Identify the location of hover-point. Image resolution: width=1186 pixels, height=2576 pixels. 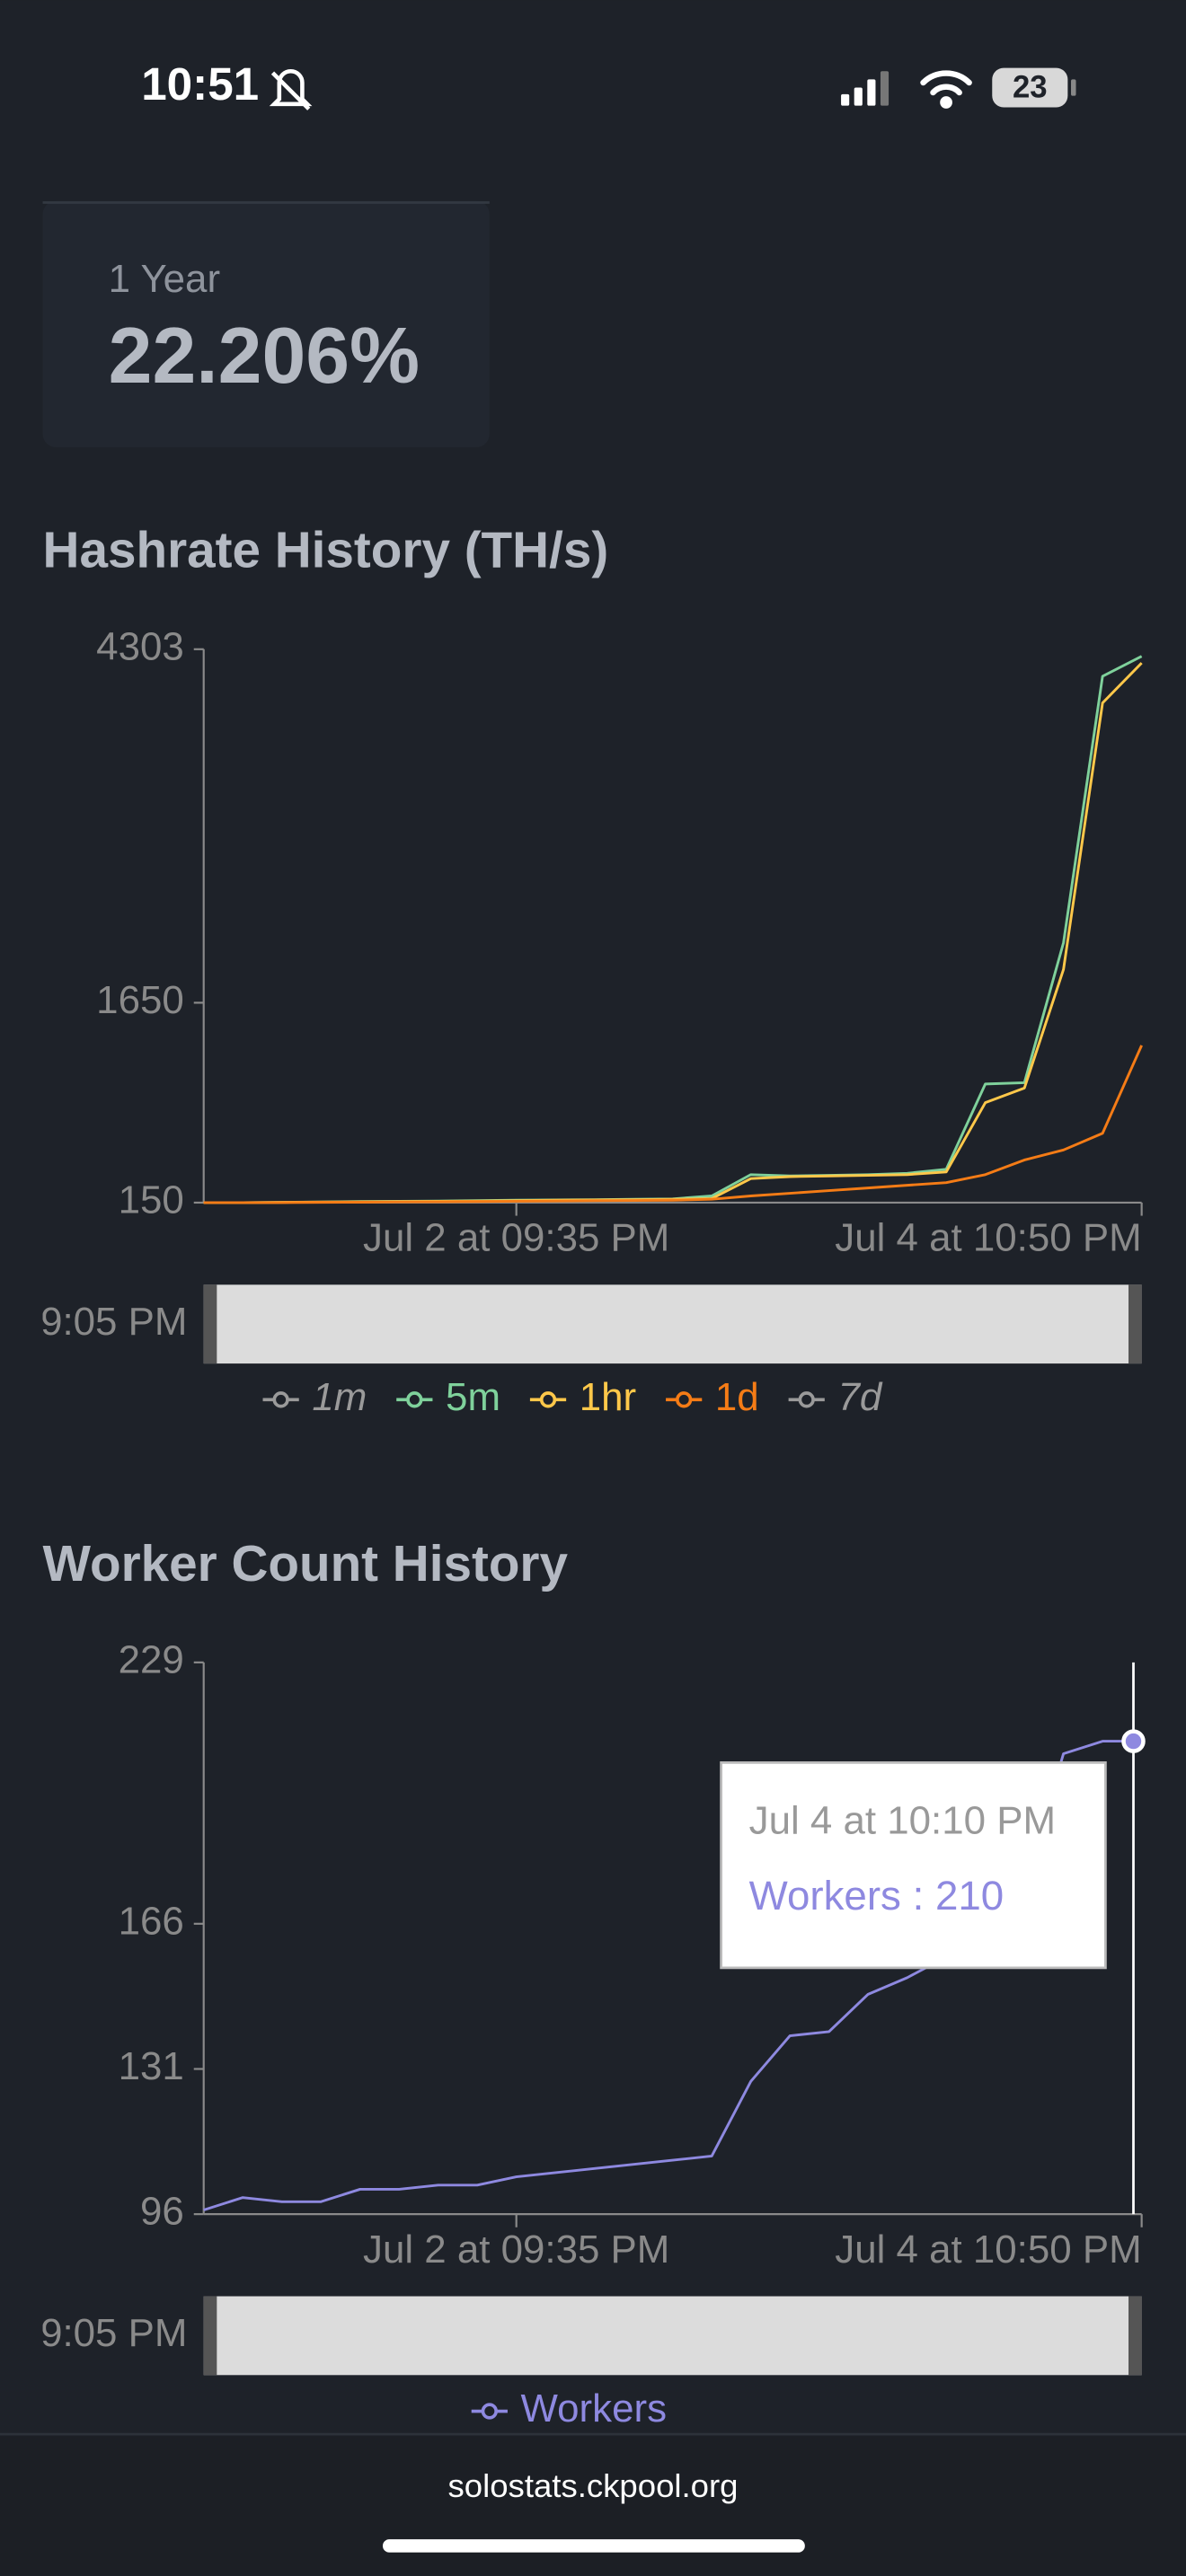
(1133, 1741).